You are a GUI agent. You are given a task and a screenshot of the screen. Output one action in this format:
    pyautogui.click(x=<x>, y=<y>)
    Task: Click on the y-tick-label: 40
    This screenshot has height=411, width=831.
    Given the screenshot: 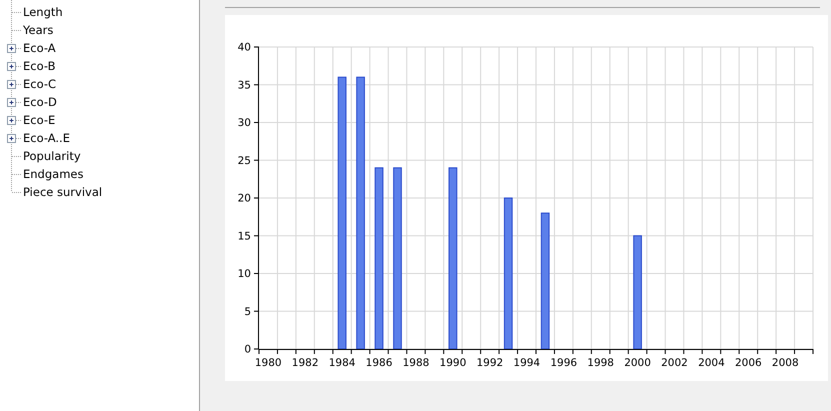 What is the action you would take?
    pyautogui.click(x=244, y=48)
    